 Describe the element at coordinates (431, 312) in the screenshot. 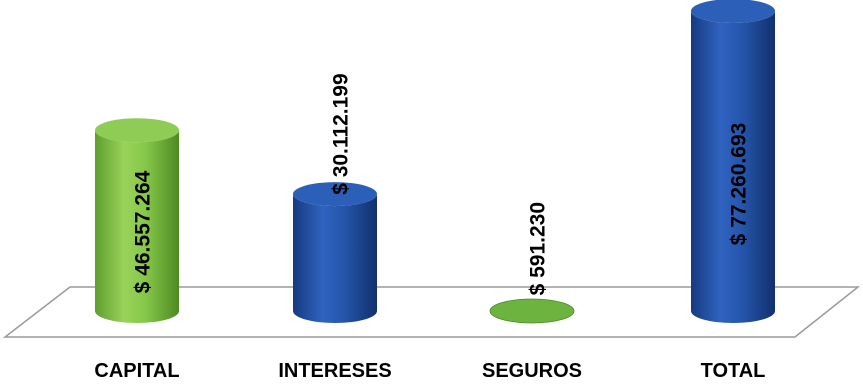

I see `chart-floor` at that location.